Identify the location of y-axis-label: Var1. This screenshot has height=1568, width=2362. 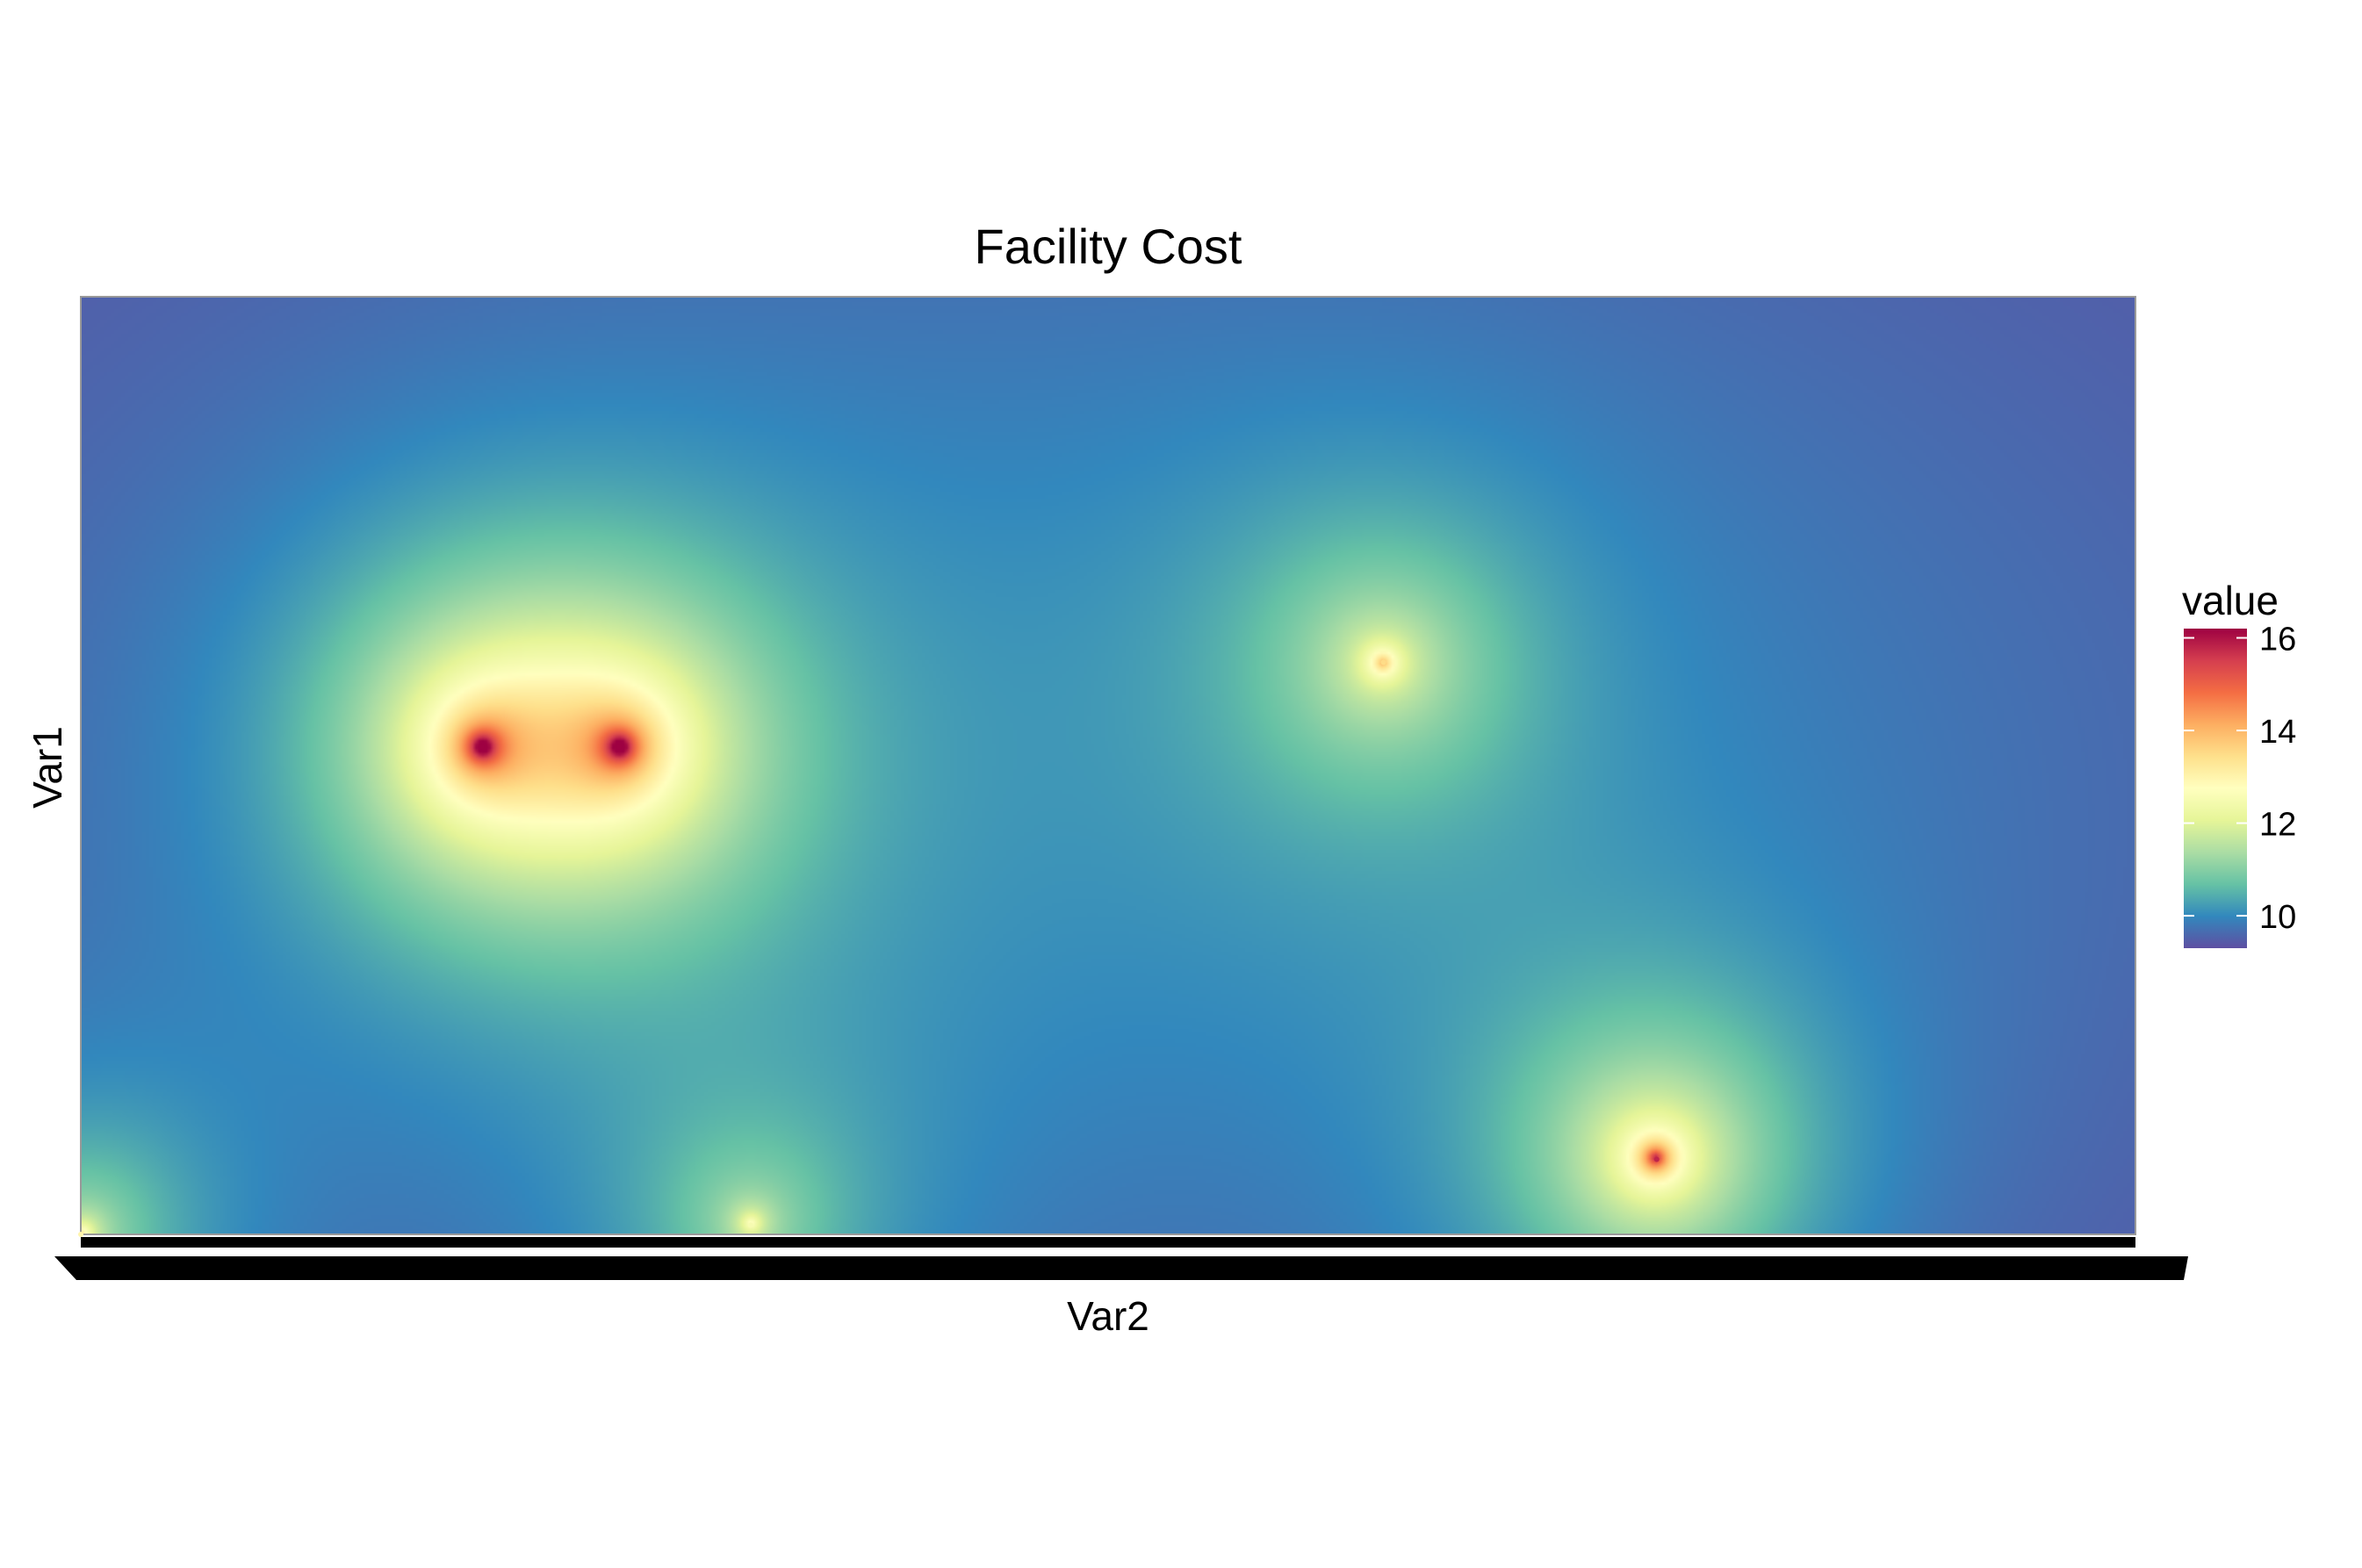
(47, 767).